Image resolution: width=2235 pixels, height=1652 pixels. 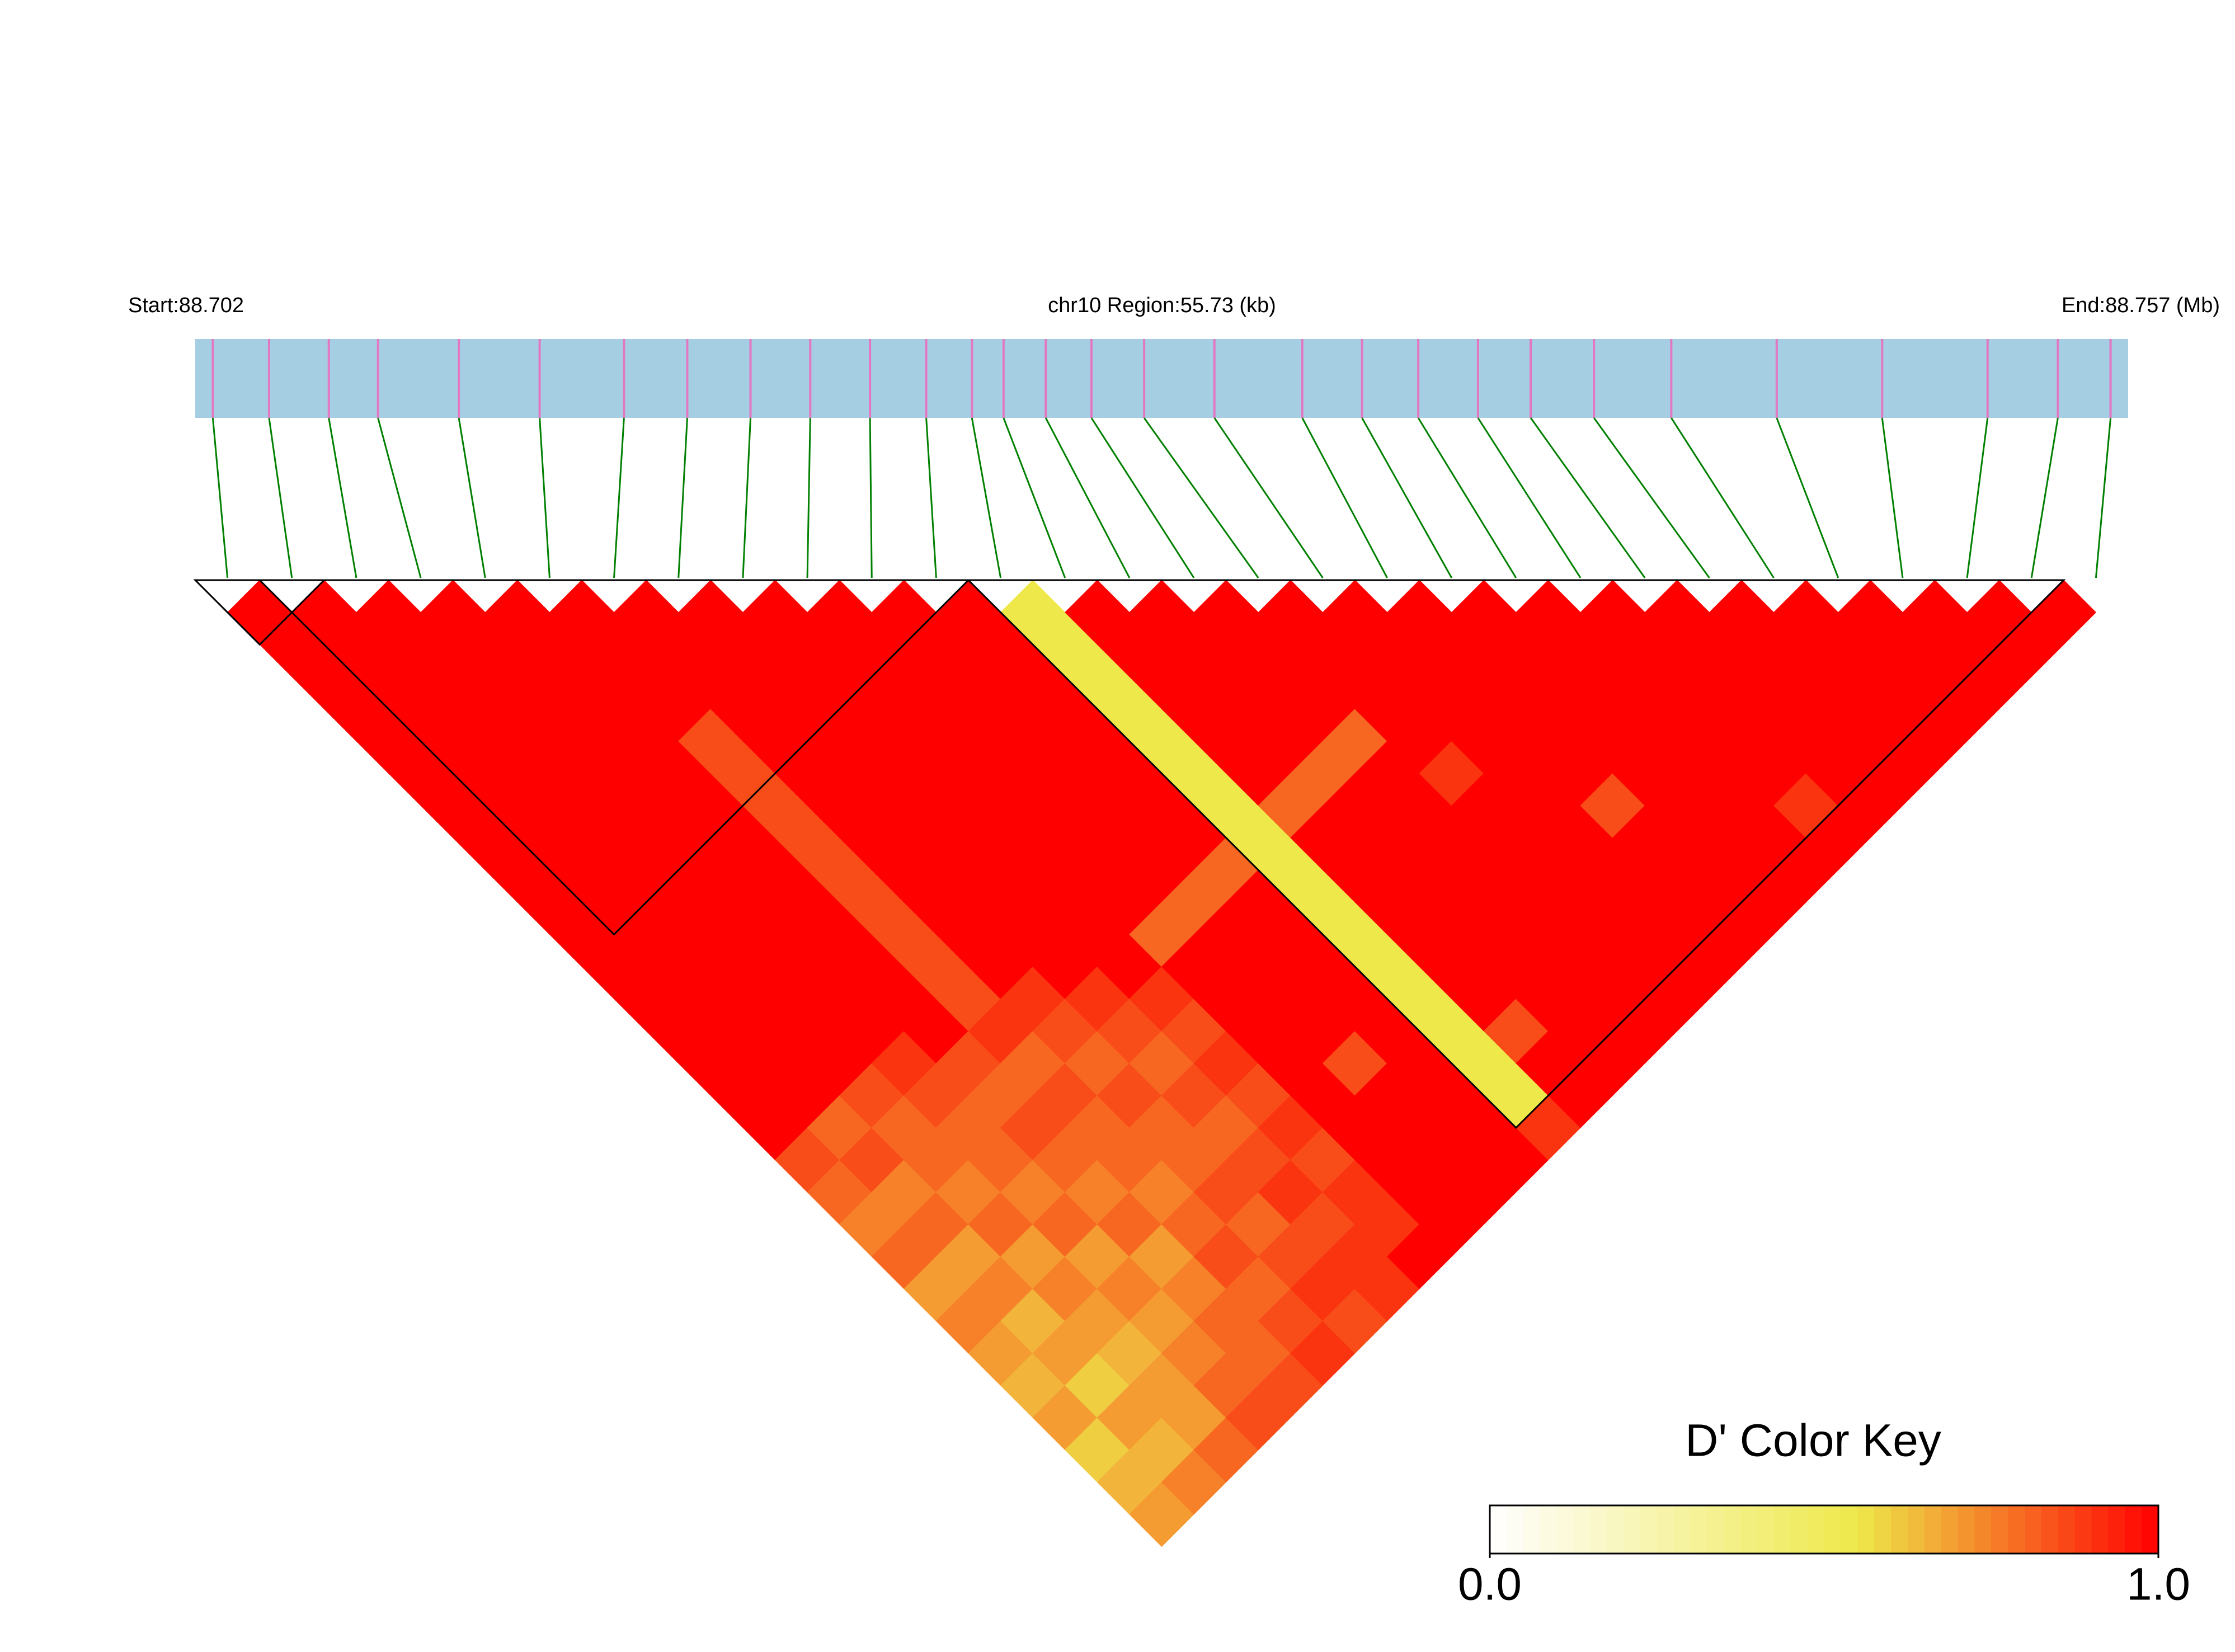 I want to click on ld-block, so click(x=614, y=758).